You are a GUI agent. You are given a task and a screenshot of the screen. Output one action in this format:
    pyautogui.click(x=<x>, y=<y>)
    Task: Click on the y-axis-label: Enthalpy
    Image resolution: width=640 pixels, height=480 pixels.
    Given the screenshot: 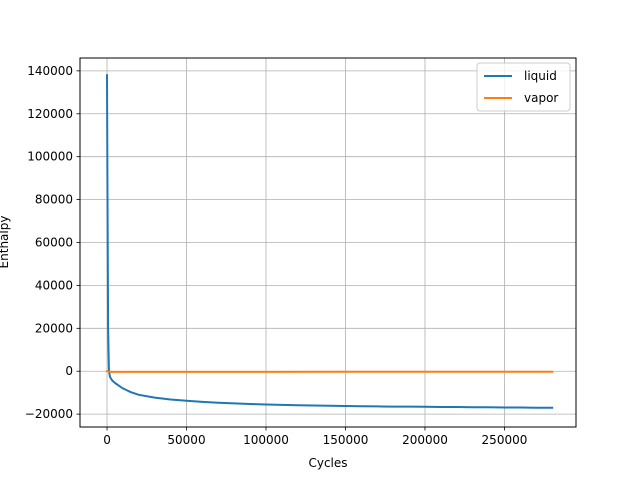 What is the action you would take?
    pyautogui.click(x=5, y=242)
    